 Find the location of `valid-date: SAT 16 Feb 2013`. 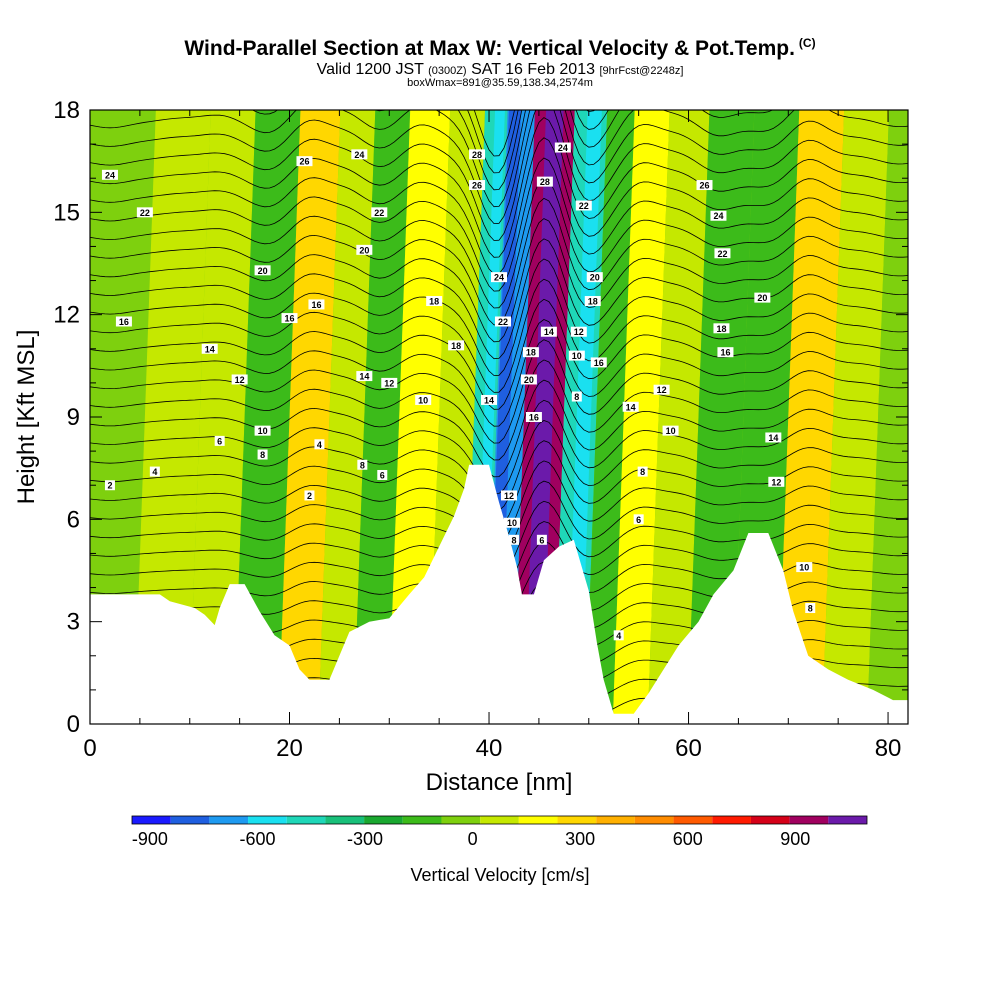

valid-date: SAT 16 Feb 2013 is located at coordinates (533, 69).